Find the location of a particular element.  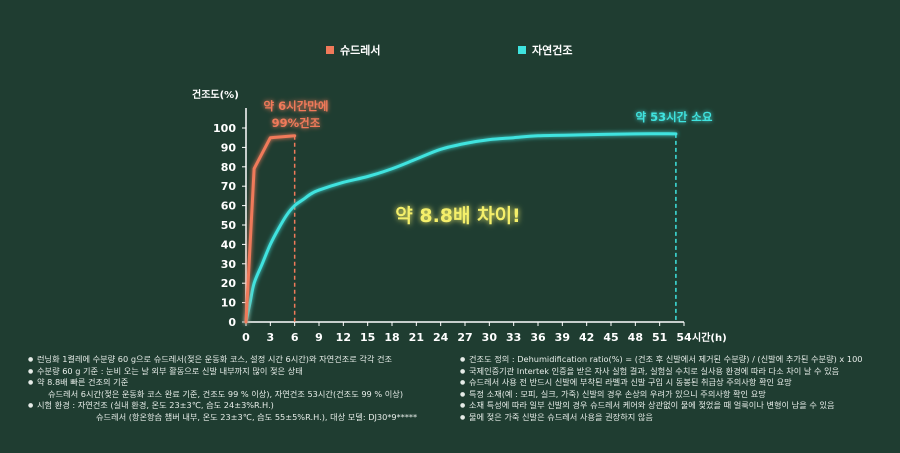

y-tick-label: 50 is located at coordinates (229, 225).